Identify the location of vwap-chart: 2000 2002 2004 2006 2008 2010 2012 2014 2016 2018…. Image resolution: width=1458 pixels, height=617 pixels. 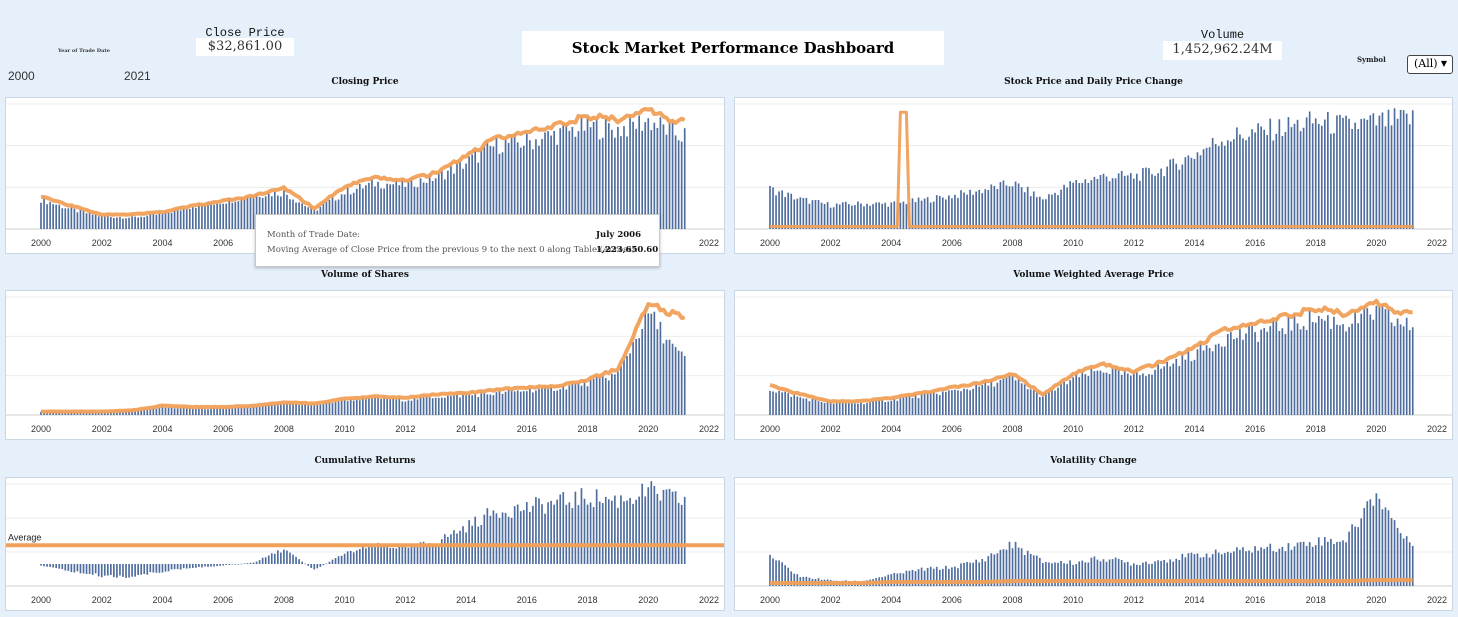
(1093, 365).